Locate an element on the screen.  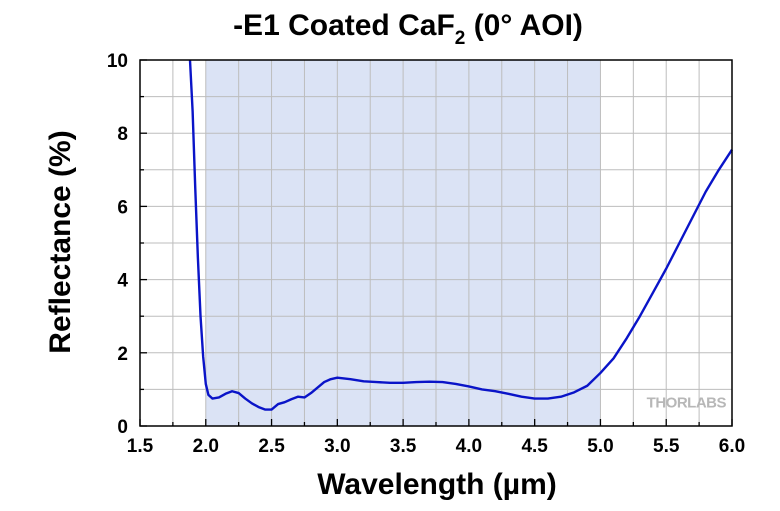
x-tick-label: 3.0 is located at coordinates (337, 446).